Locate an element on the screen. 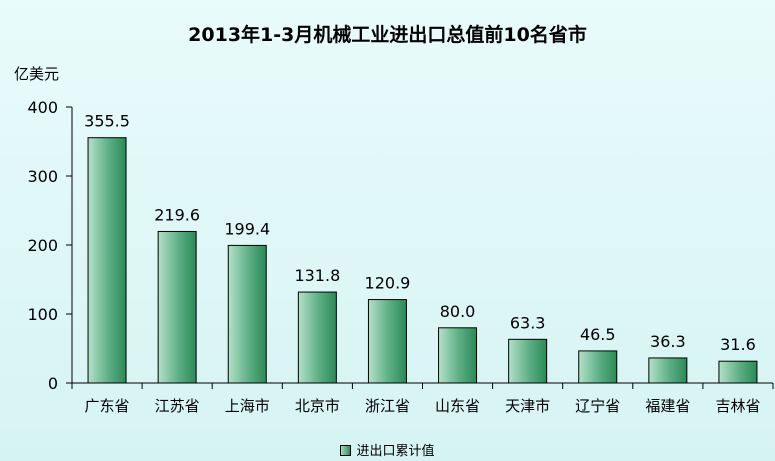  legend-swatch is located at coordinates (346, 450).